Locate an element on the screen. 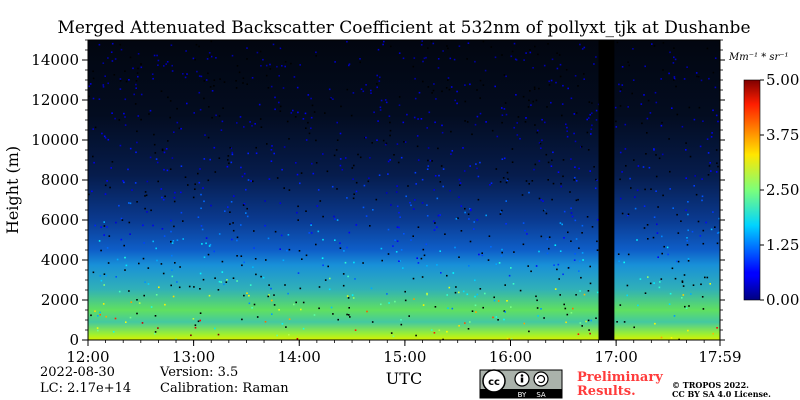 This screenshot has height=400, width=800. colorbar-tick-label: 5.00 is located at coordinates (782, 80).